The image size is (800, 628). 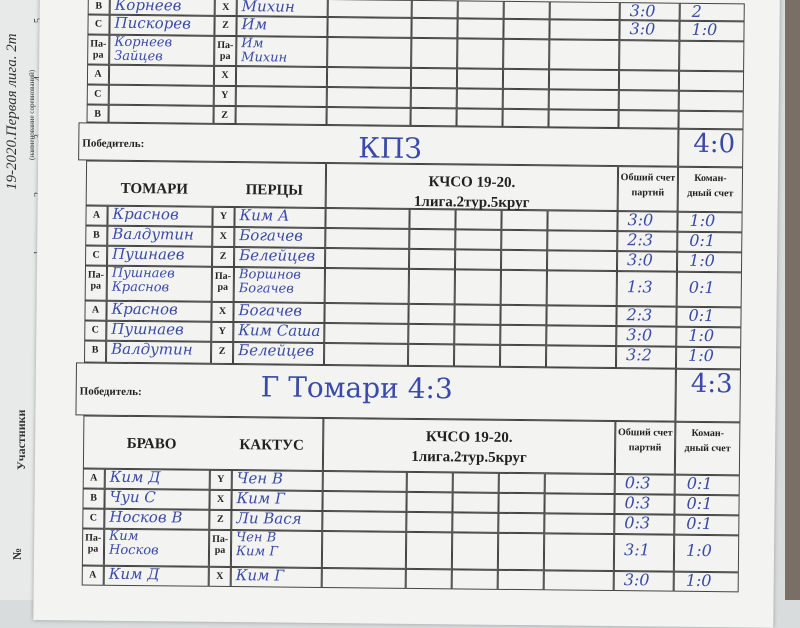 I want to click on player1-name: Пушнаев Краснов, so click(x=143, y=280).